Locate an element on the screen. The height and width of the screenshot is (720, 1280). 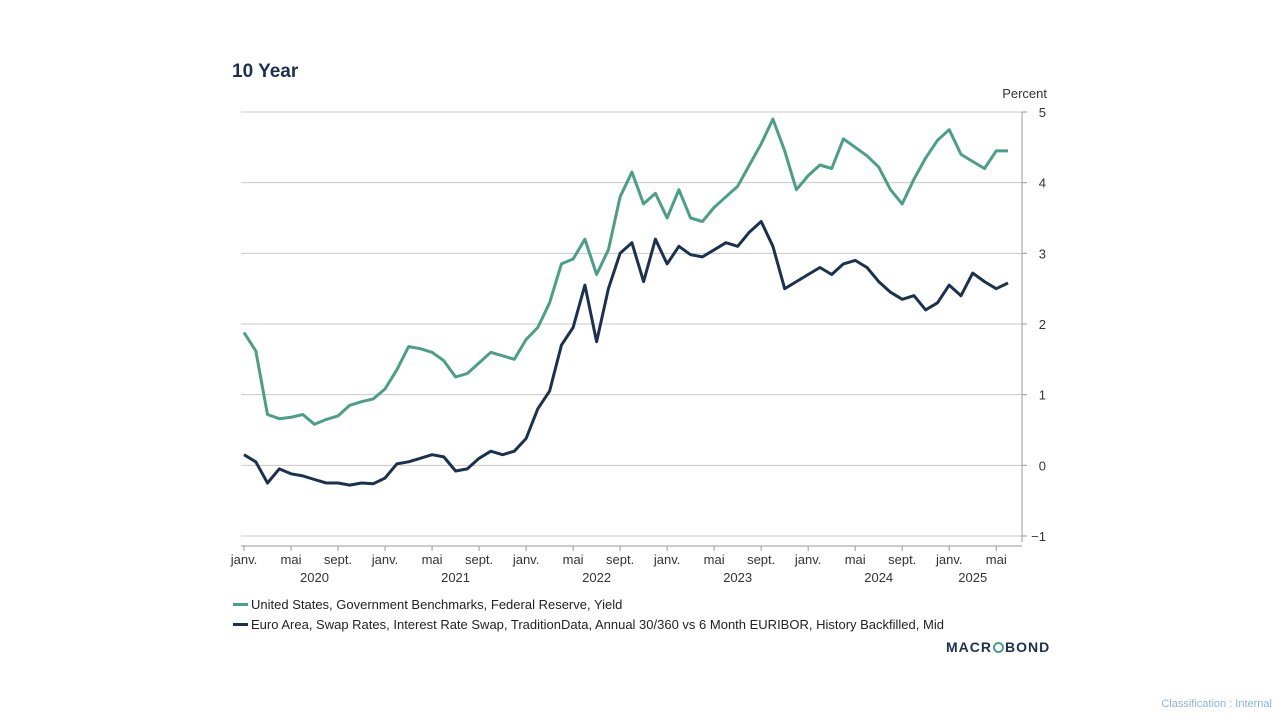
y-tick-label: 5 is located at coordinates (1042, 112).